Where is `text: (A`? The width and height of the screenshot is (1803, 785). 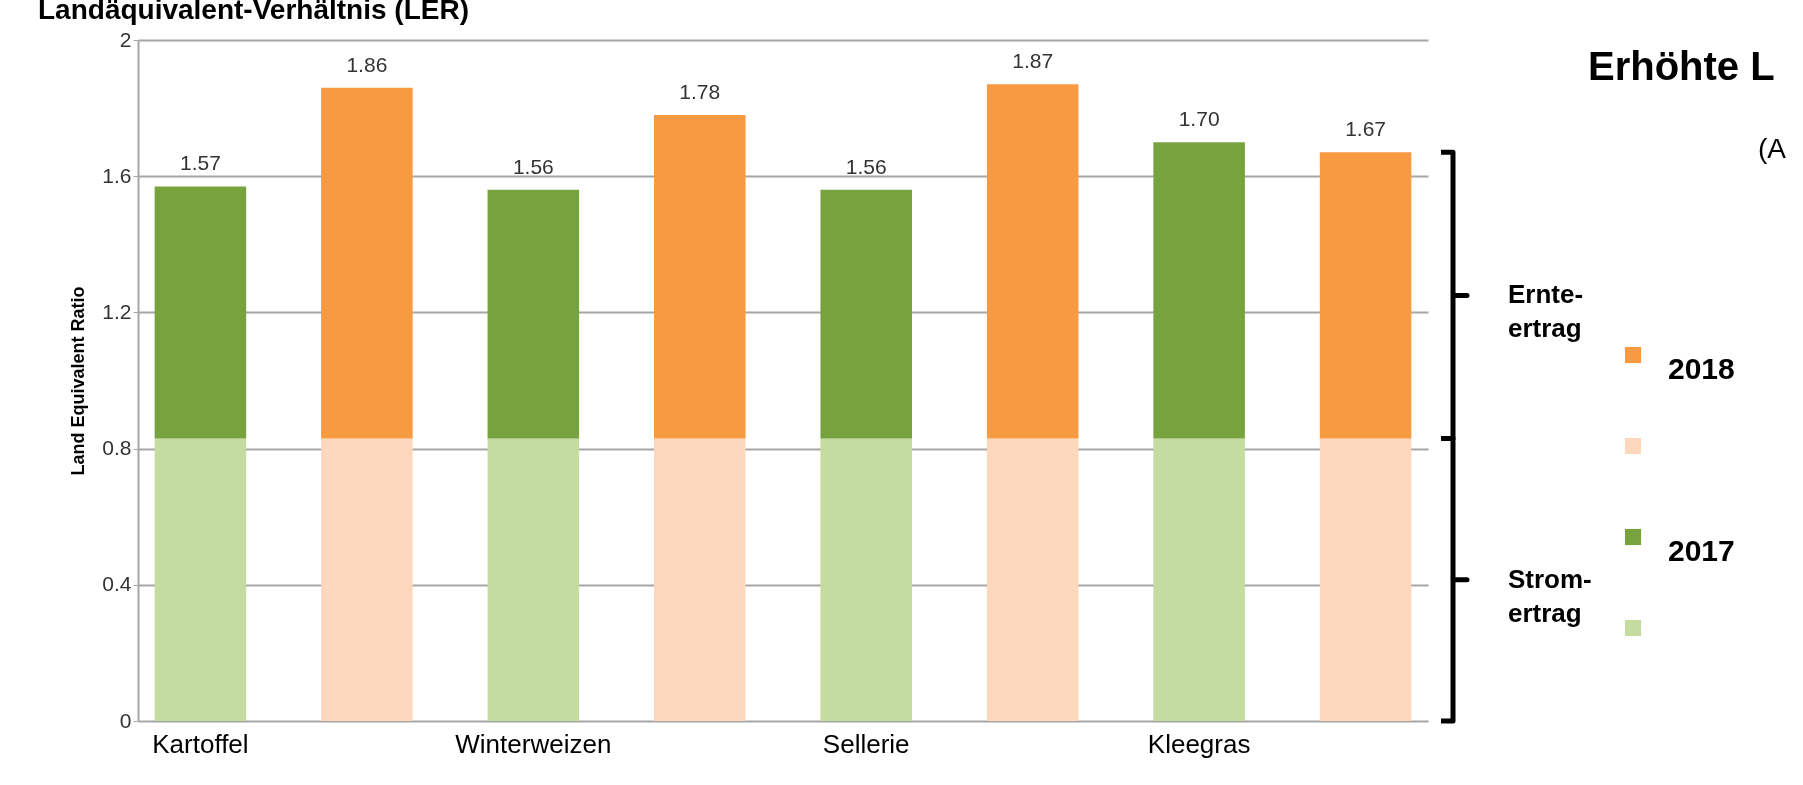
text: (A is located at coordinates (1772, 148).